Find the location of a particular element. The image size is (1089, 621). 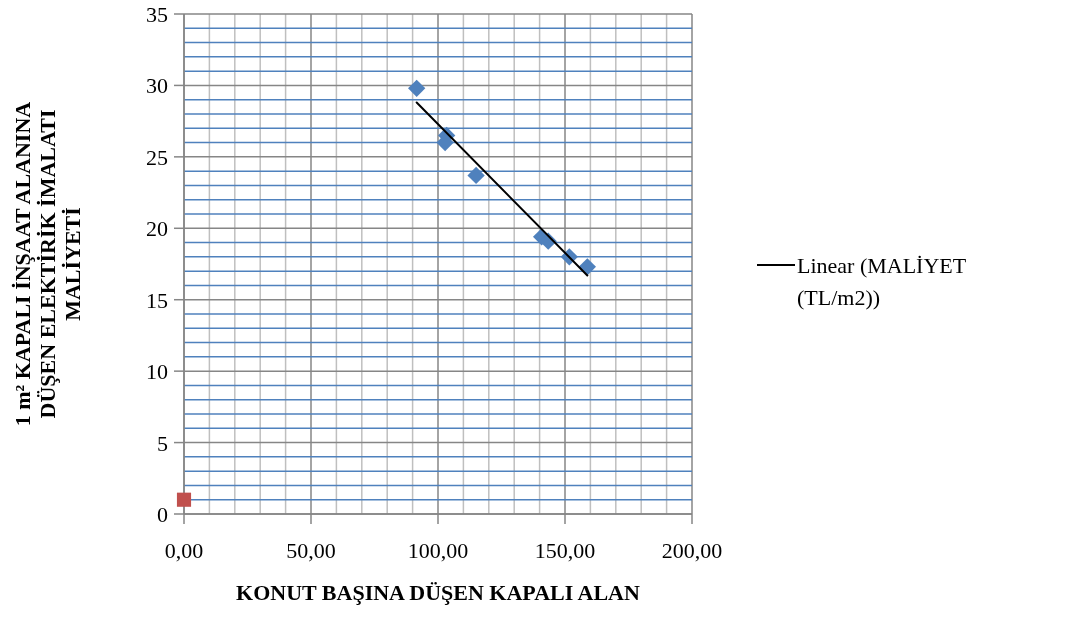

x-tick-label: 100,00 is located at coordinates (438, 550).